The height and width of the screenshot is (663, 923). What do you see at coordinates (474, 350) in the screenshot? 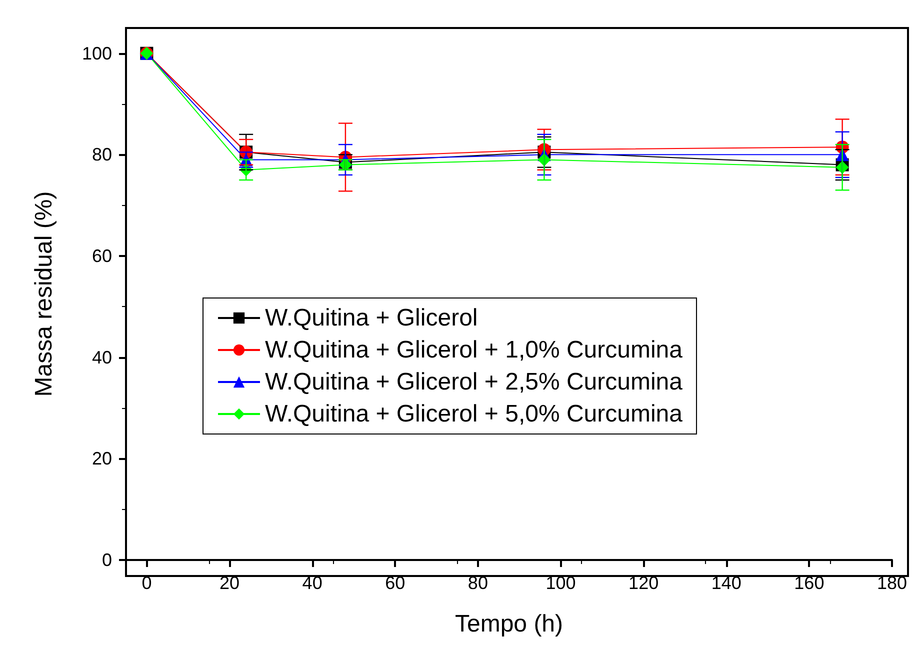
I see `legend-label: W.Quitina + Glicerol + 1,0% Curcumina` at bounding box center [474, 350].